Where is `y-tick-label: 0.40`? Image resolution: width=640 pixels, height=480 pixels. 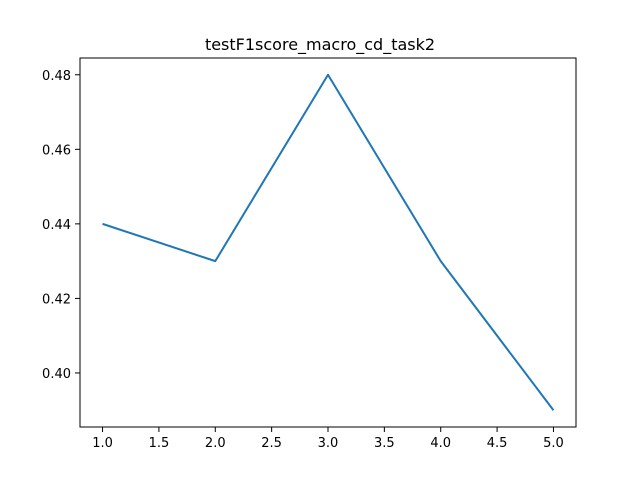 y-tick-label: 0.40 is located at coordinates (56, 374).